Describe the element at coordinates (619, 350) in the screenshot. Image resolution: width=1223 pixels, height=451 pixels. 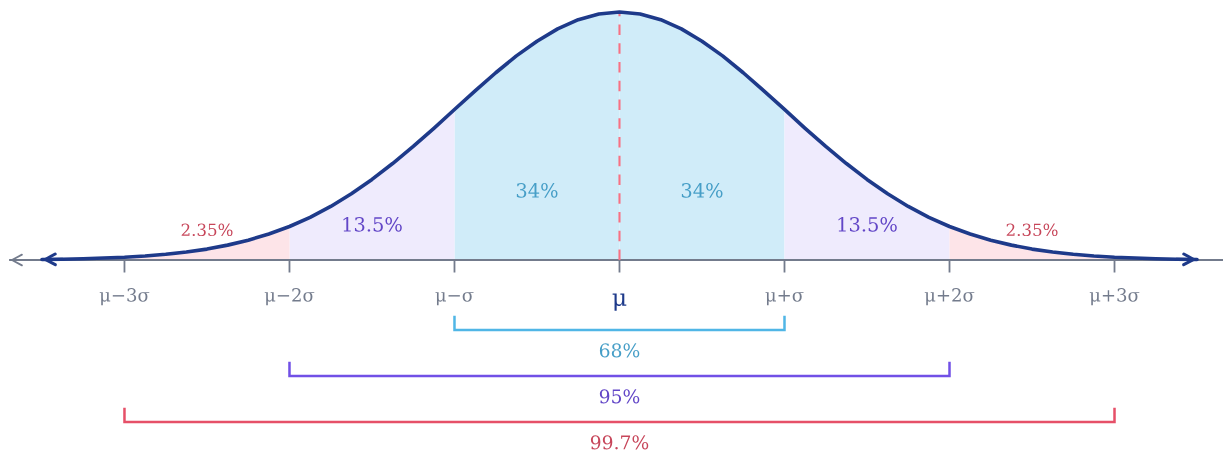
I see `text: 68%` at that location.